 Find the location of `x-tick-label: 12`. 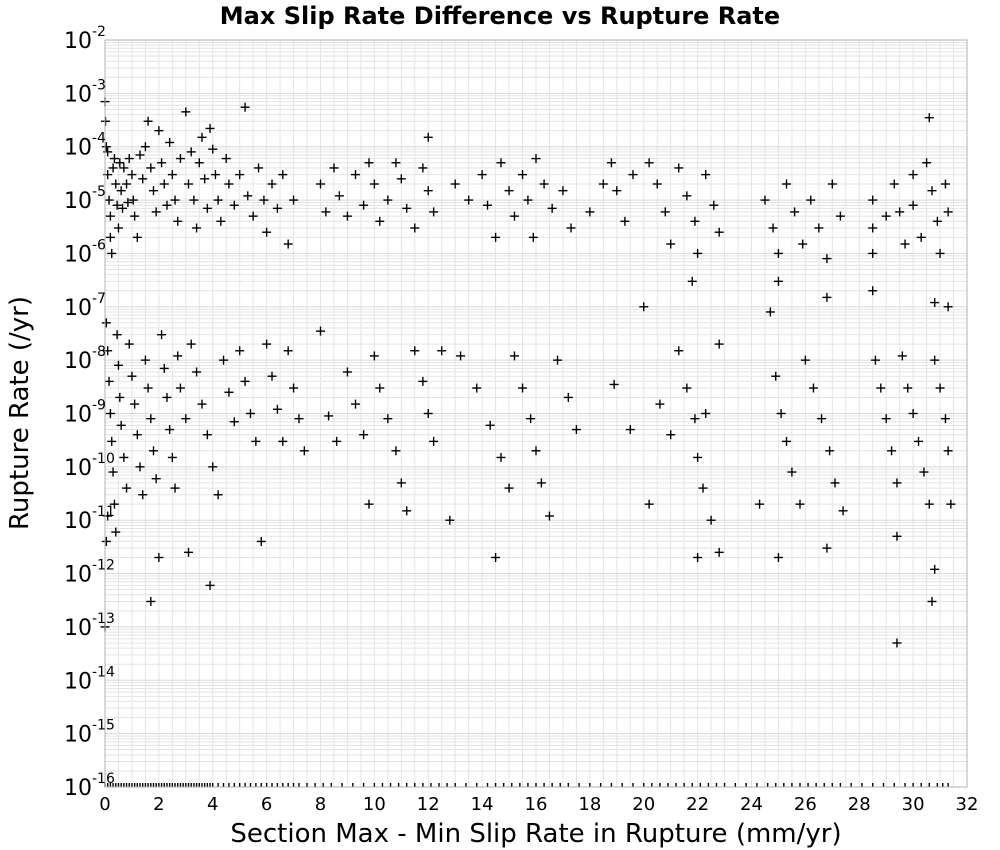

x-tick-label: 12 is located at coordinates (428, 804).